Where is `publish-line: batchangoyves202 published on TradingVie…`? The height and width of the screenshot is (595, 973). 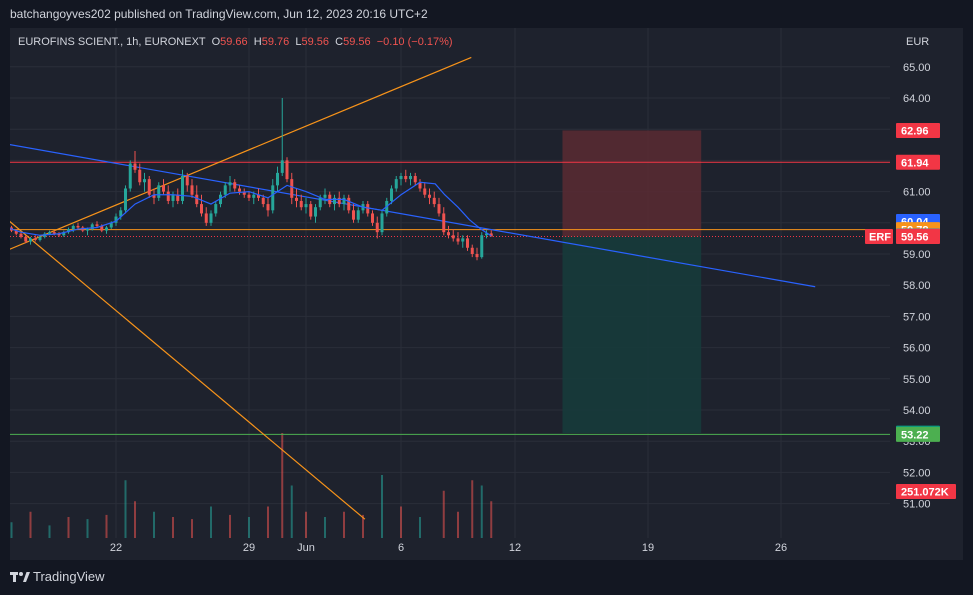 publish-line: batchangoyves202 published on TradingVie… is located at coordinates (219, 14).